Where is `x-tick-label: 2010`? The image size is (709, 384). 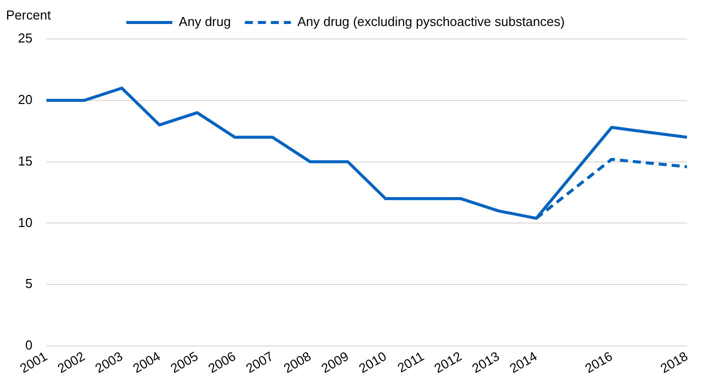
x-tick-label: 2010 is located at coordinates (372, 362).